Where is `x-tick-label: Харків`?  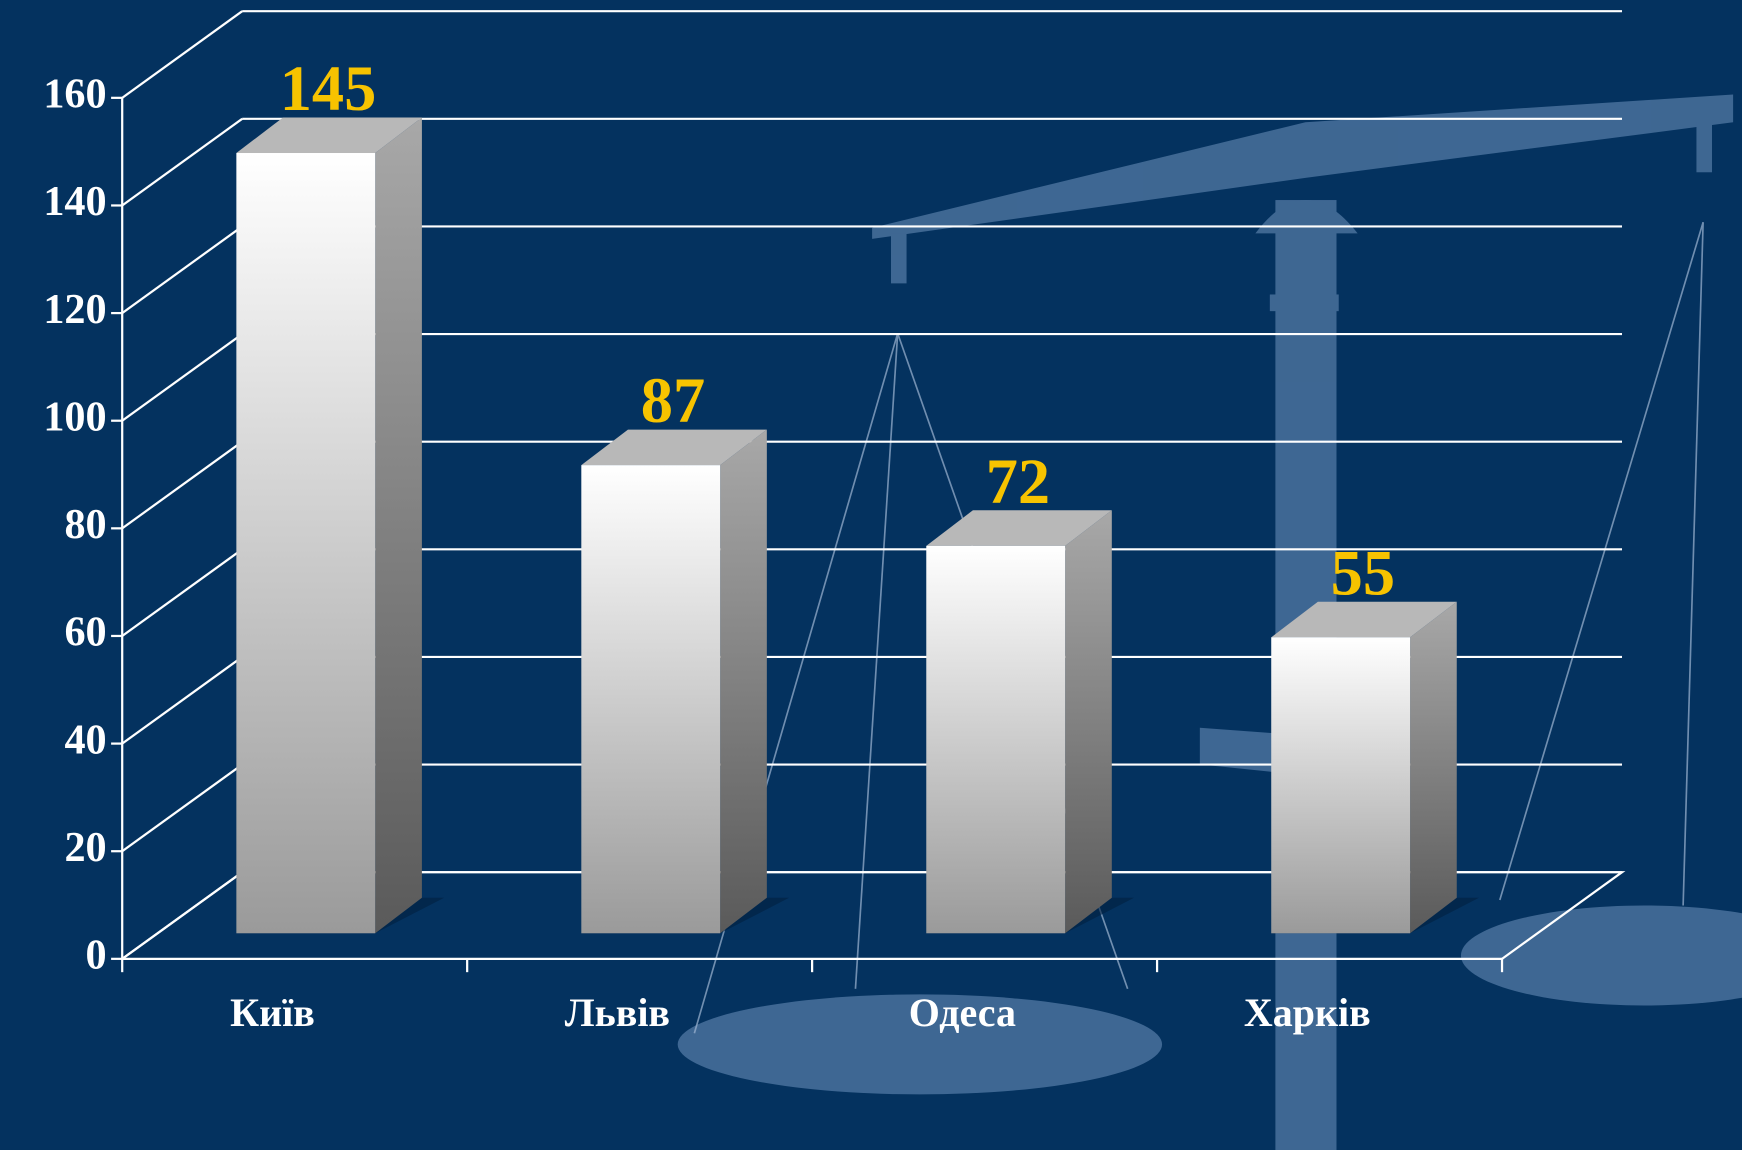 x-tick-label: Харків is located at coordinates (1307, 1012).